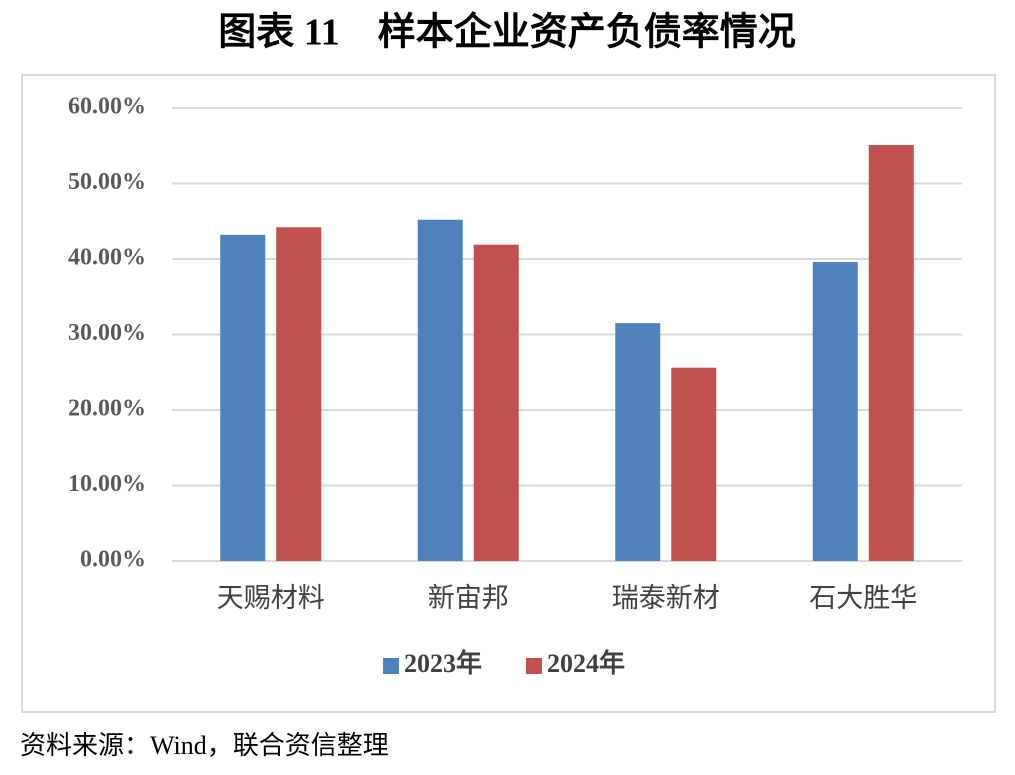  What do you see at coordinates (666, 598) in the screenshot?
I see `x-tick-label: 瑞泰新材` at bounding box center [666, 598].